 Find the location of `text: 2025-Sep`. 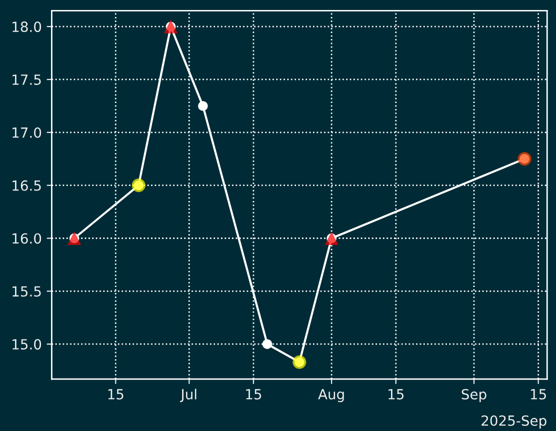

text: 2025-Sep is located at coordinates (514, 422).